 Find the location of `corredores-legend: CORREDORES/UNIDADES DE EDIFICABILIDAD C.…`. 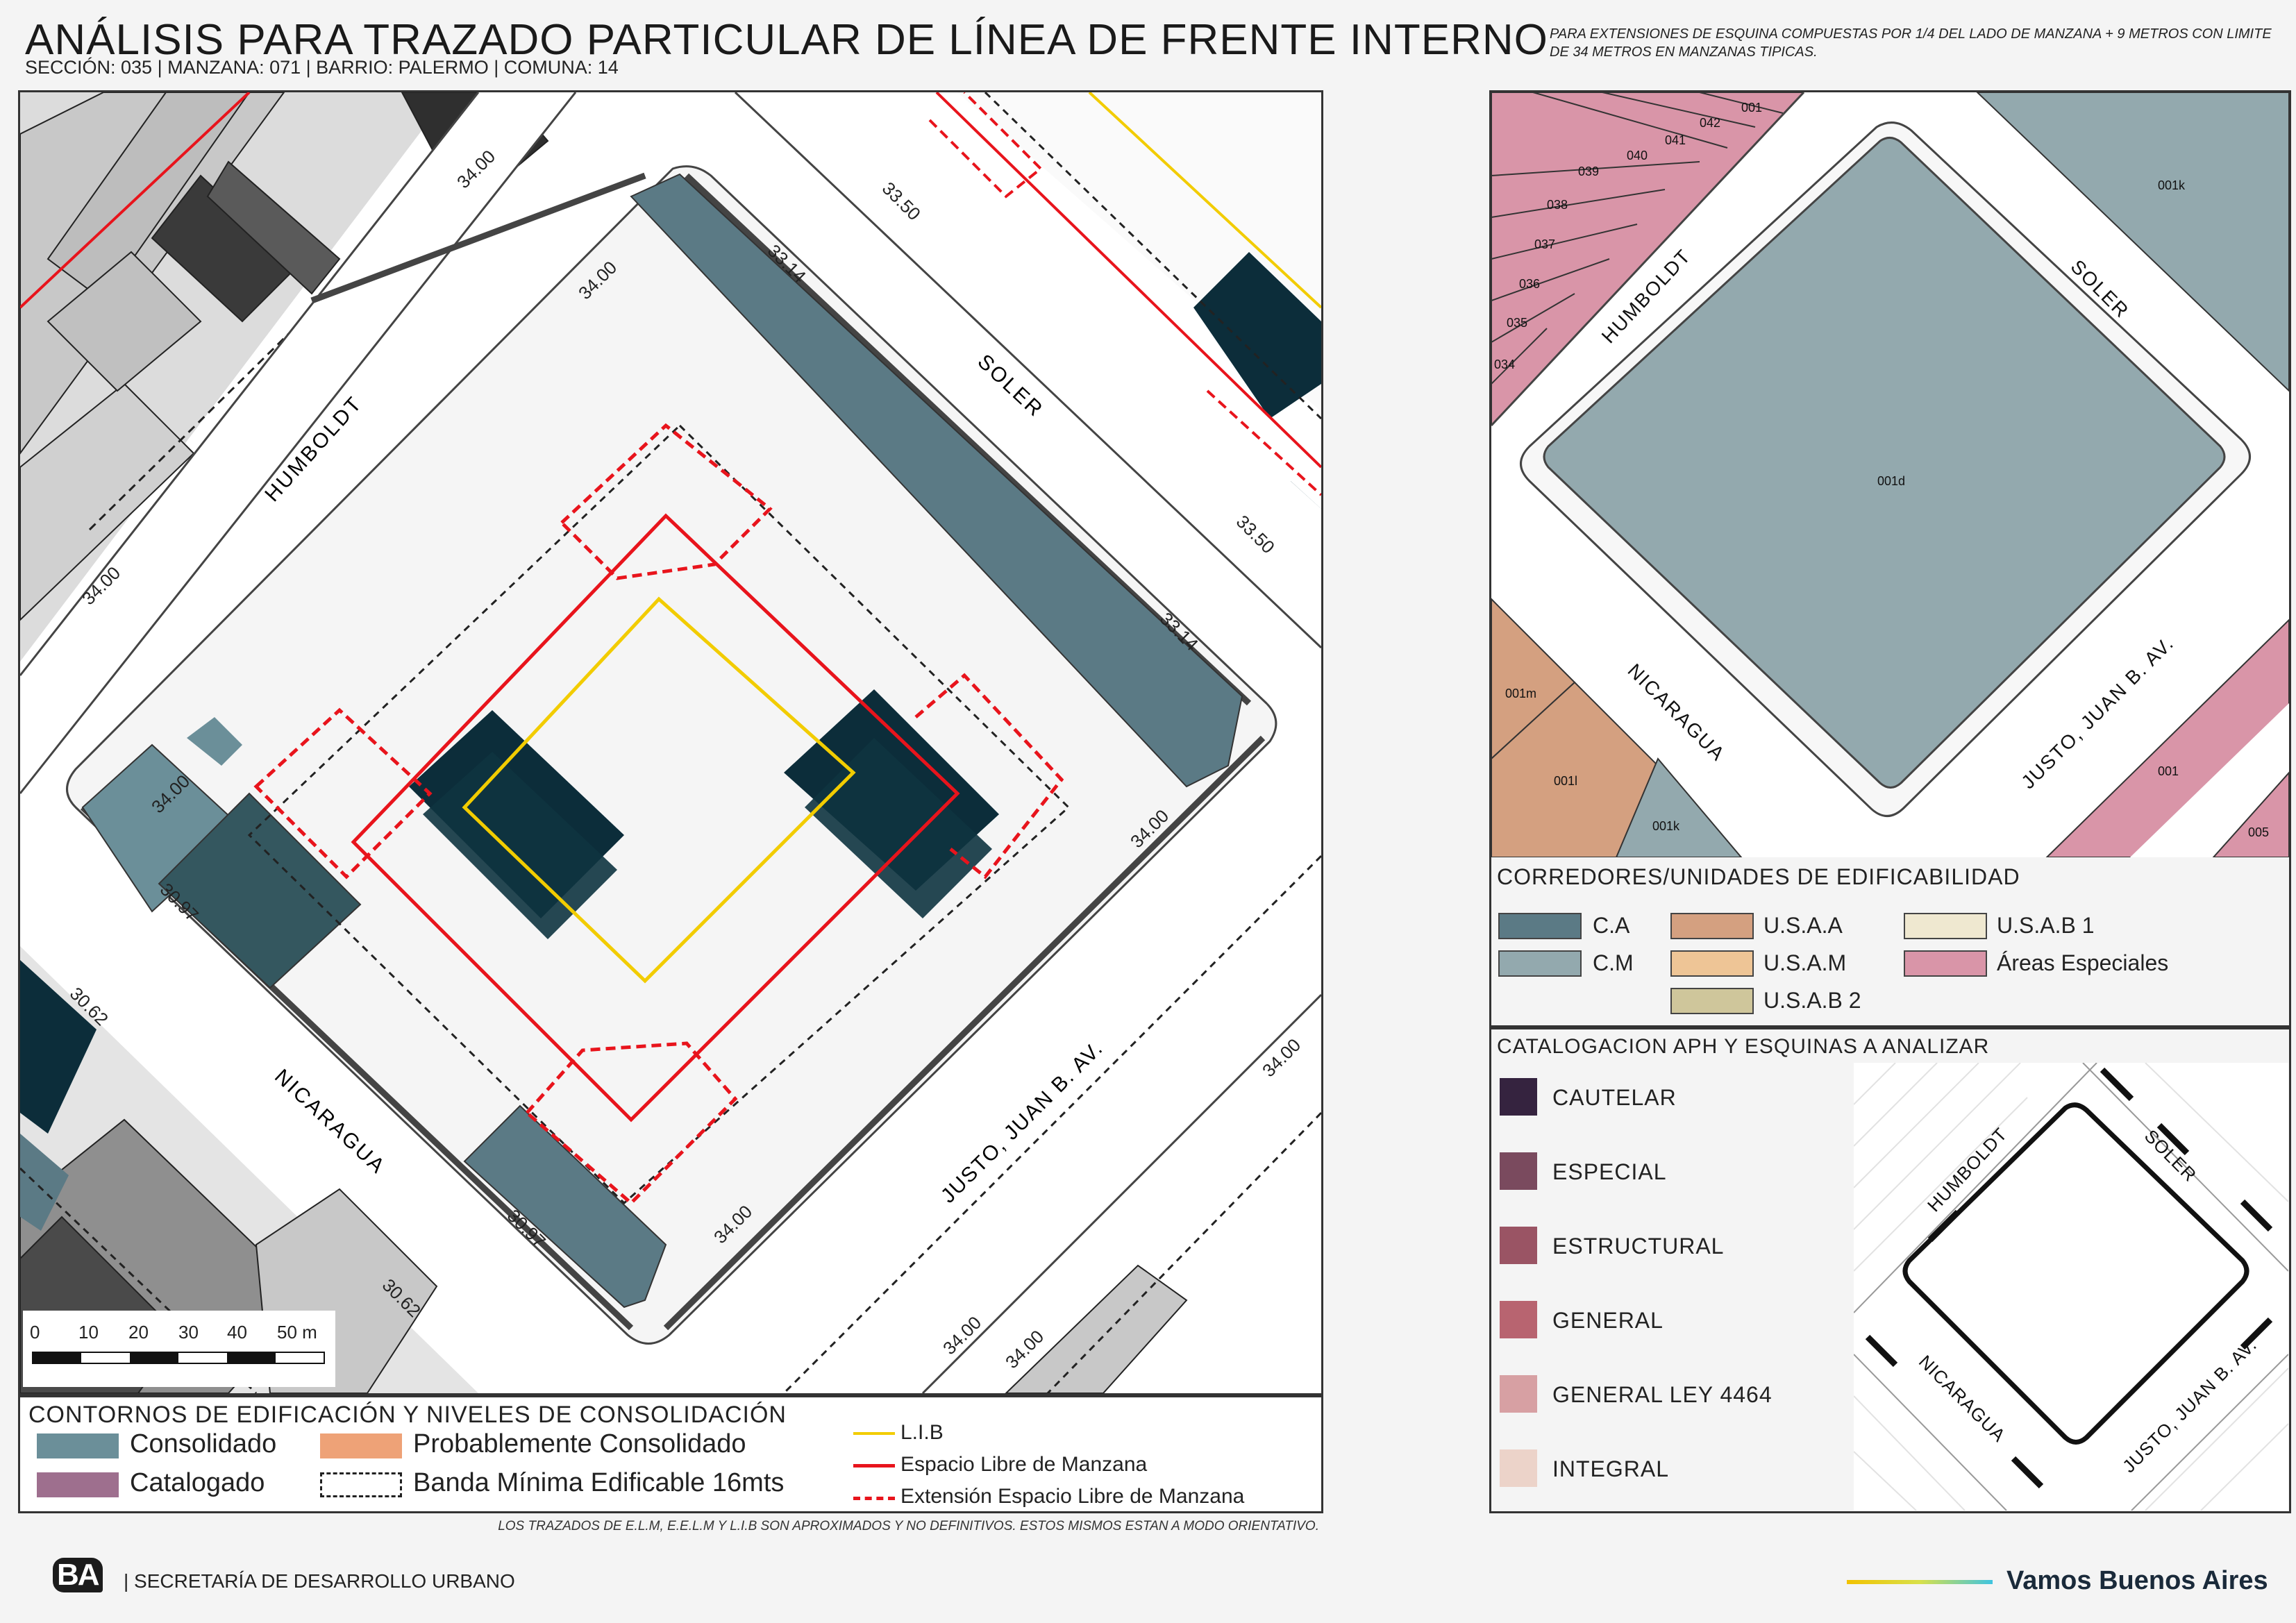

corredores-legend: CORREDORES/UNIDADES DE EDIFICABILIDAD C.… is located at coordinates (1890, 942).